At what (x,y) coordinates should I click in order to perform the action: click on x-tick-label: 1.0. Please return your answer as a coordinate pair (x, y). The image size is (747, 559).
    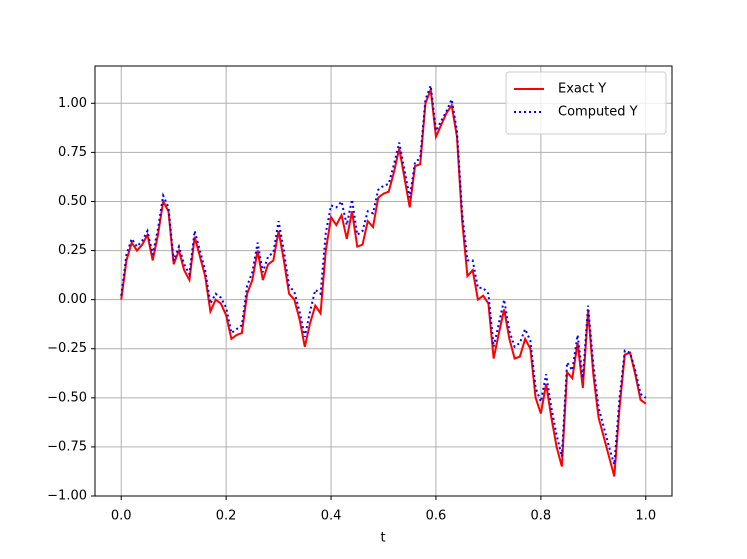
    Looking at the image, I should click on (645, 516).